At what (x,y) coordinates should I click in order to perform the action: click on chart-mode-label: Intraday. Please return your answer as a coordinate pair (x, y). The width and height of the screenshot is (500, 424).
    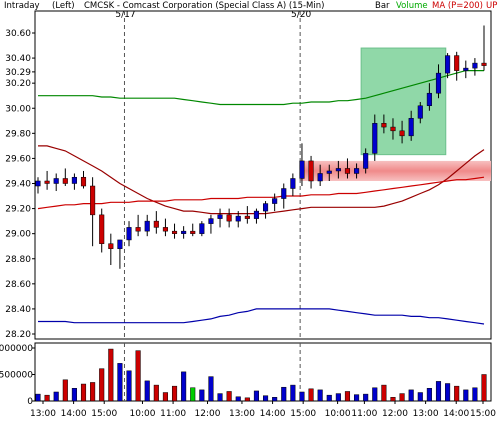
    Looking at the image, I should click on (22, 6).